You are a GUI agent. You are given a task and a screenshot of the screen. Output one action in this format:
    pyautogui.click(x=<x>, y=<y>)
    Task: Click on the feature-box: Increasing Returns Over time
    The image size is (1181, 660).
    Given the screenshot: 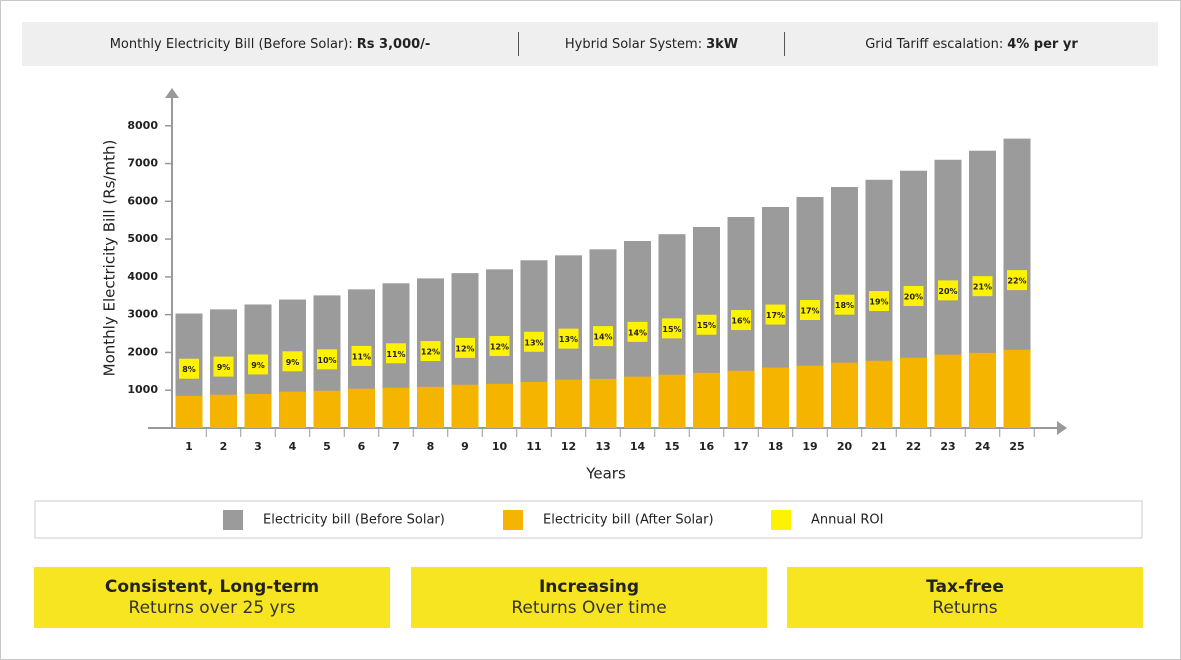 What is the action you would take?
    pyautogui.click(x=589, y=597)
    